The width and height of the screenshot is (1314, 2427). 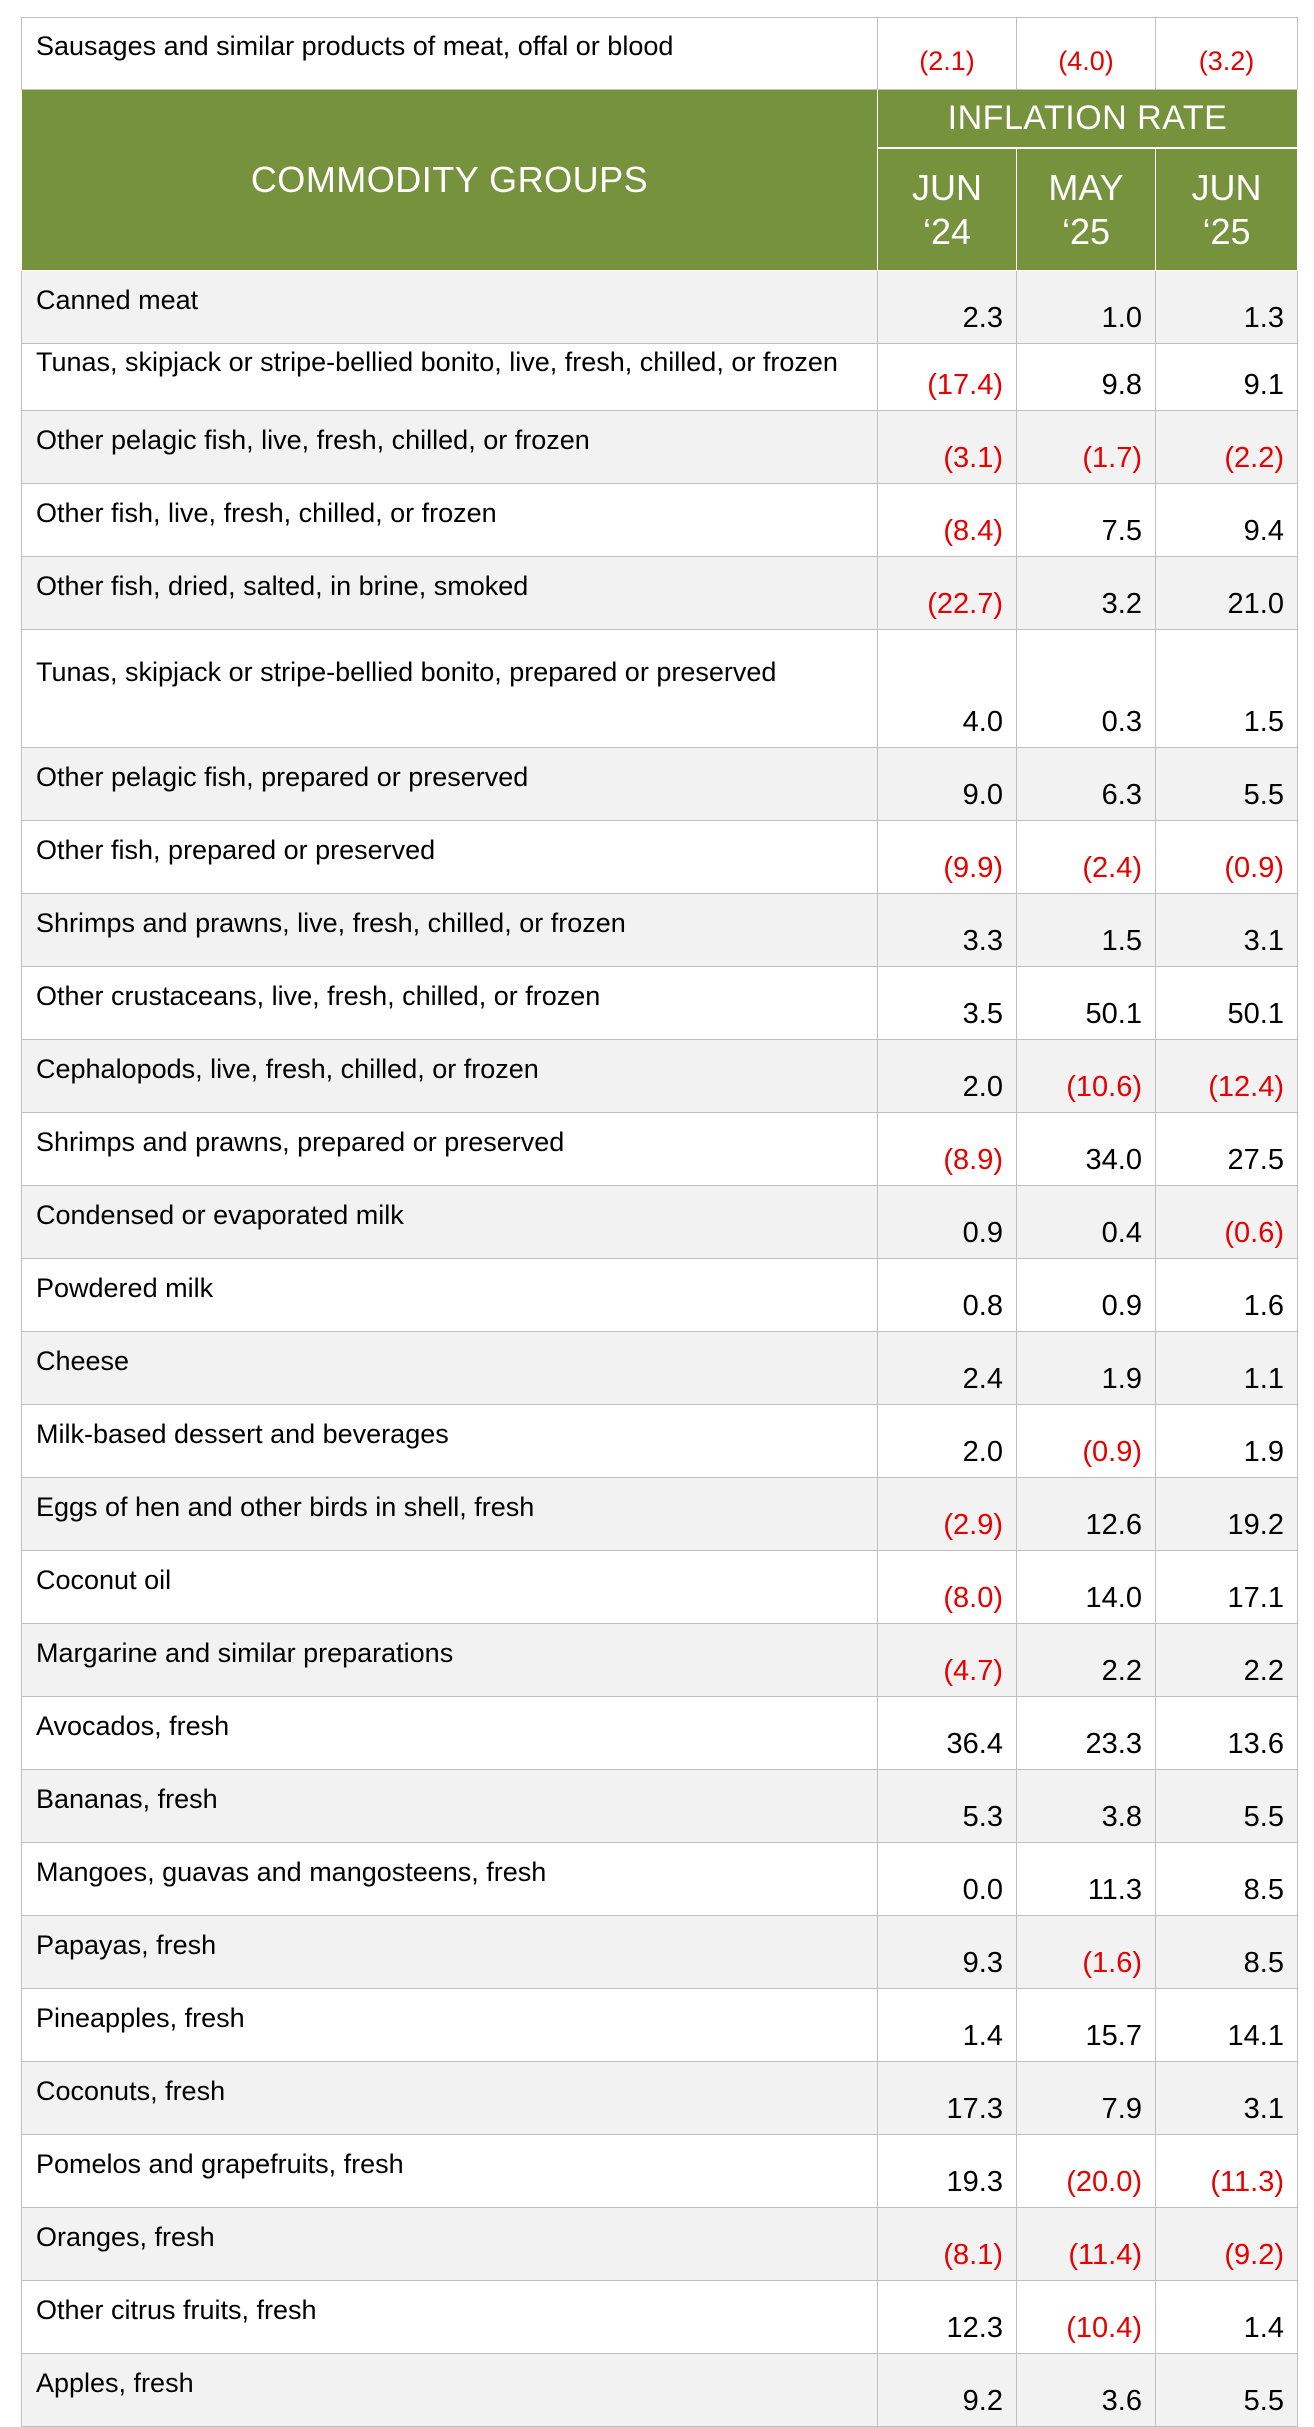 I want to click on commodity-groups-header: COMMODITY GROUPS, so click(x=449, y=180).